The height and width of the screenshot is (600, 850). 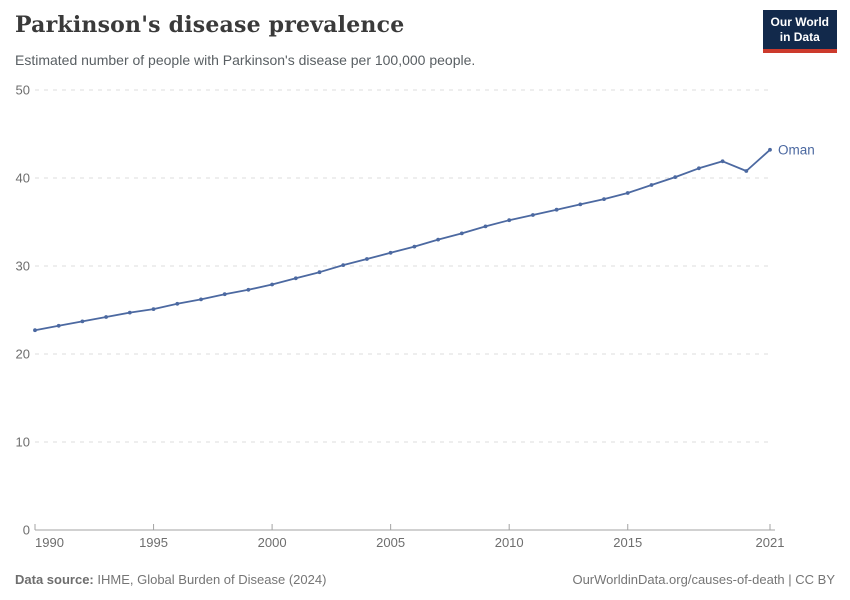 I want to click on x-tick-label: 2015, so click(x=627, y=542).